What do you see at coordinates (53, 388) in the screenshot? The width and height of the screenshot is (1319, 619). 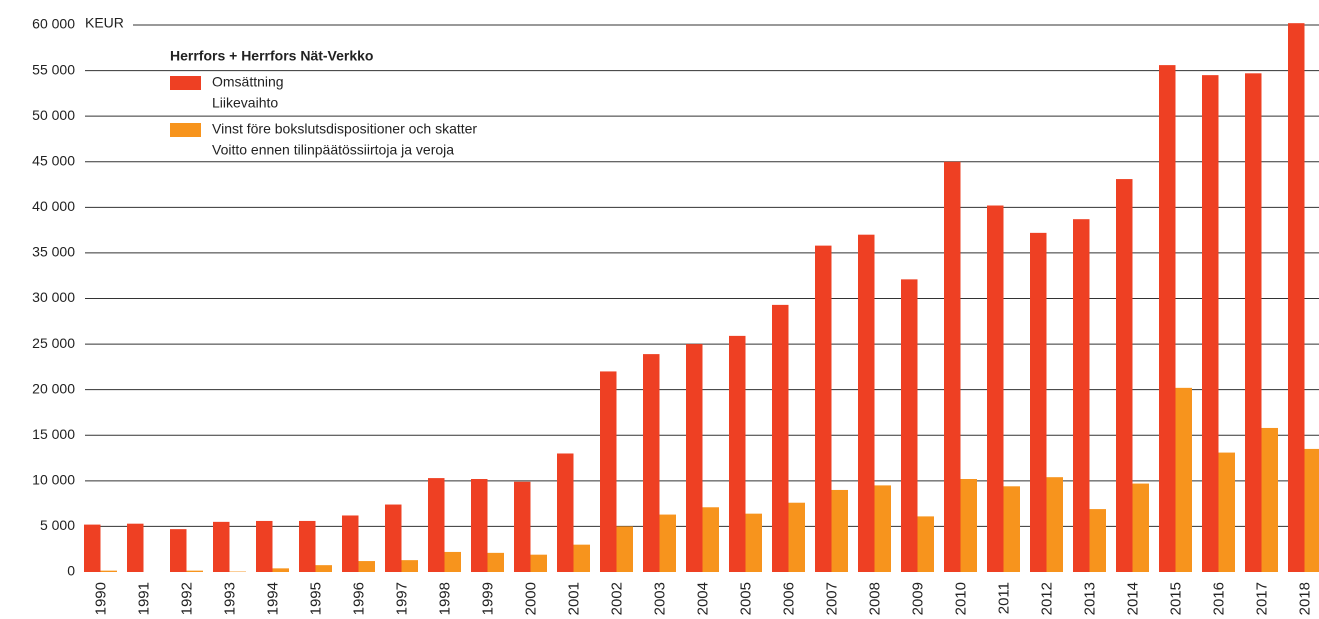 I see `y-tick-label: 20 000` at bounding box center [53, 388].